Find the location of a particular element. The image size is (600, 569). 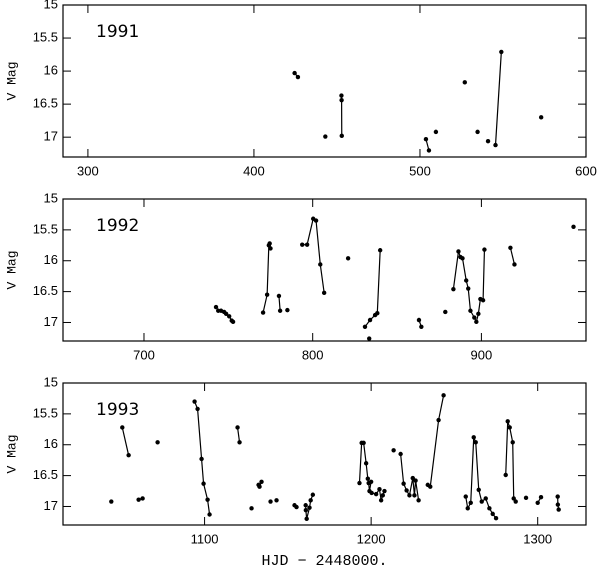

x-tick-label: 1100 is located at coordinates (205, 538).